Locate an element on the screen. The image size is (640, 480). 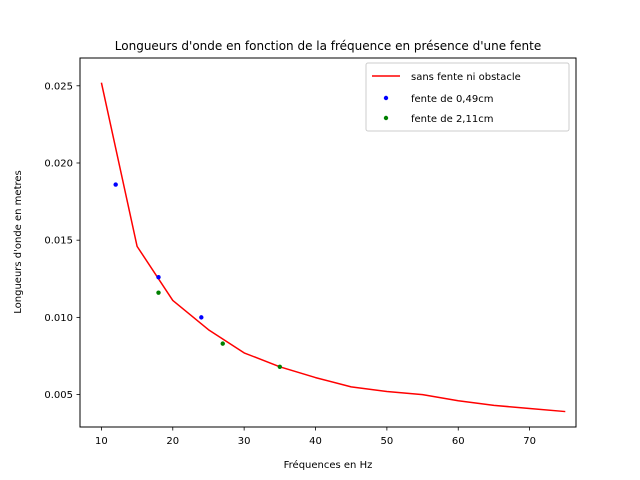
x-axis-label: Fréquences en Hz is located at coordinates (328, 465).